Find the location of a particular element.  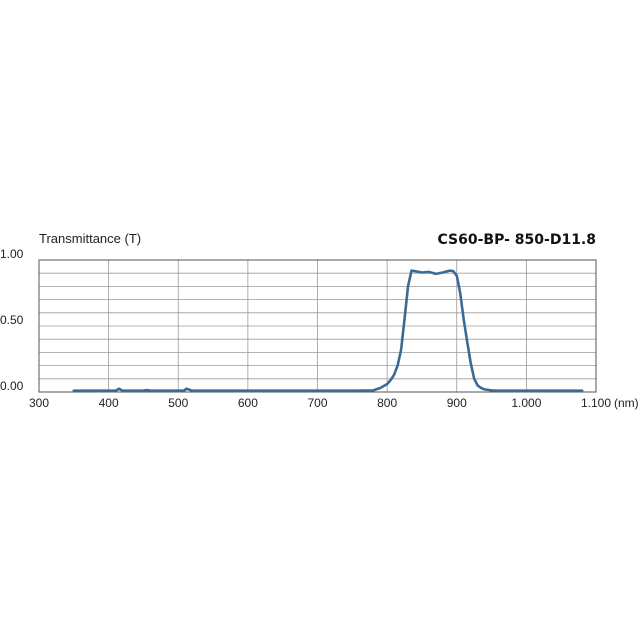

x-tick-label: 900 is located at coordinates (457, 403).